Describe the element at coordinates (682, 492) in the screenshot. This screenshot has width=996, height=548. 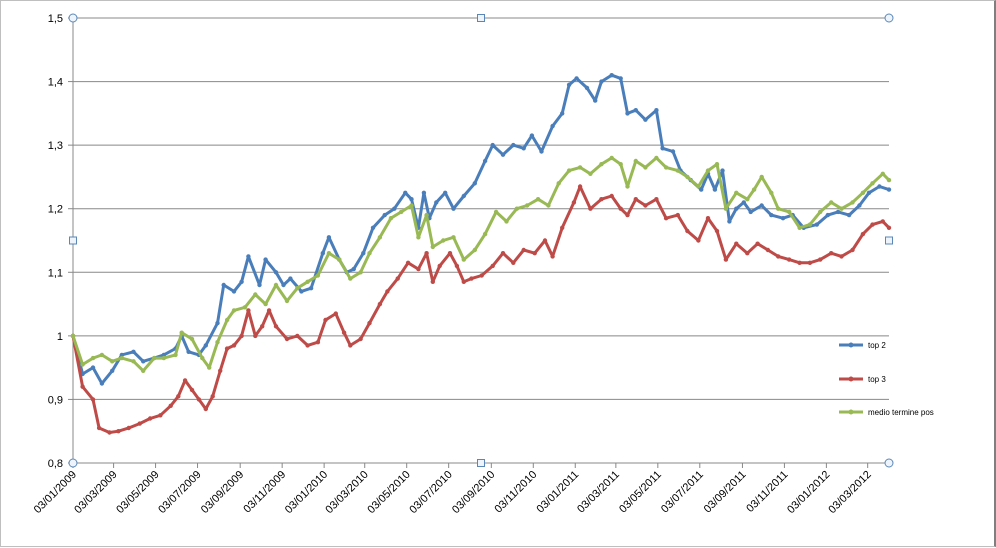
I see `x-tick-label: 03/07/2011` at that location.